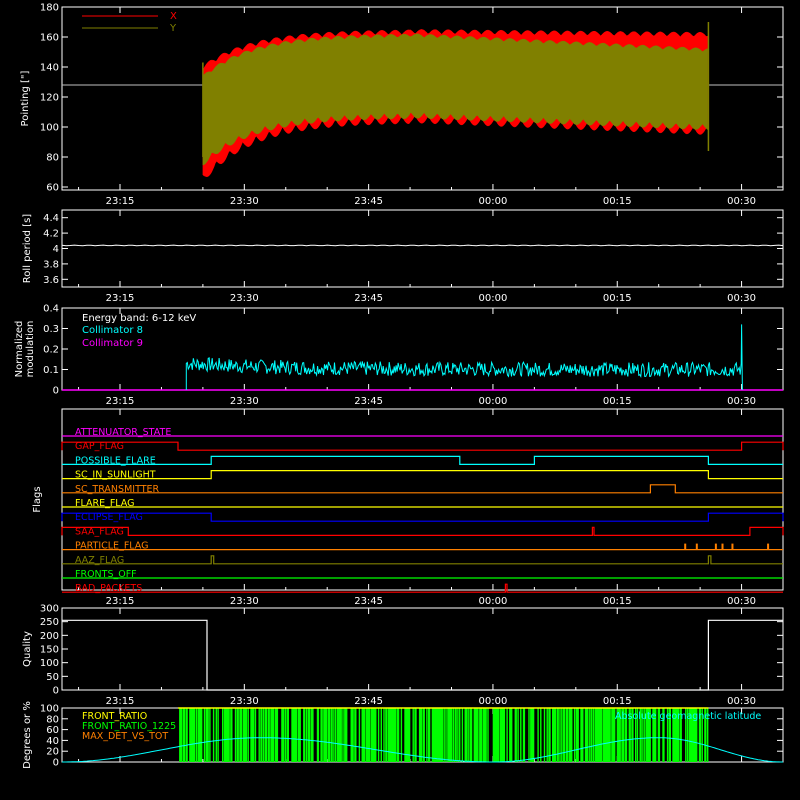 This screenshot has height=800, width=800. Describe the element at coordinates (114, 716) in the screenshot. I see `geomag-legend-front-ratio: FRONT_RATIO` at that location.